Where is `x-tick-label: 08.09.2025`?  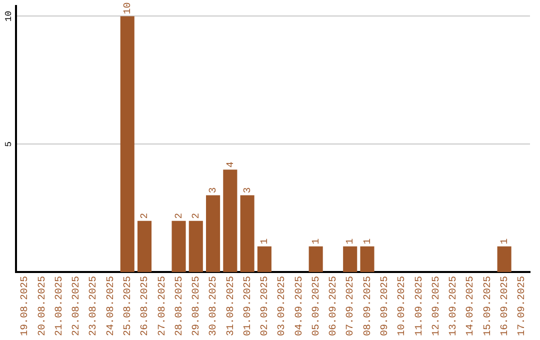
x-tick-label: 08.09.2025 is located at coordinates (368, 306).